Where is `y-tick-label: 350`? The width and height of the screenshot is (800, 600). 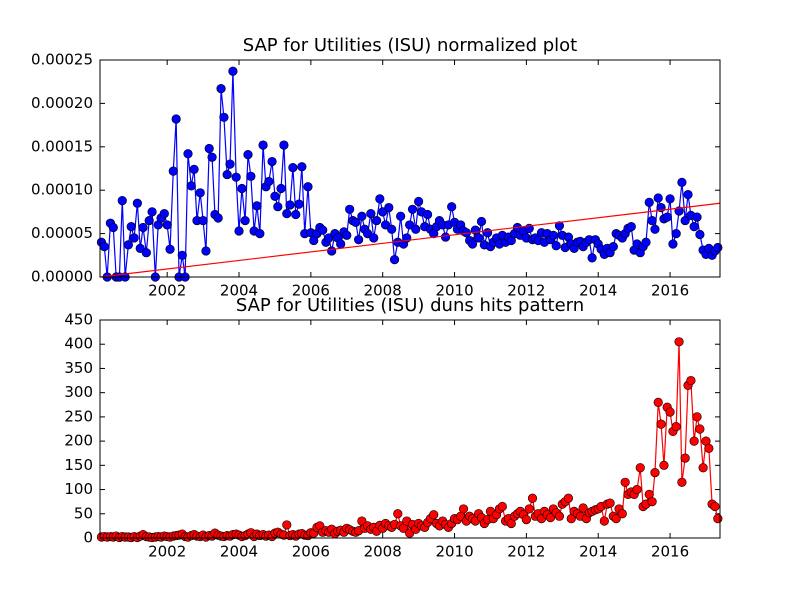 y-tick-label: 350 is located at coordinates (78, 368).